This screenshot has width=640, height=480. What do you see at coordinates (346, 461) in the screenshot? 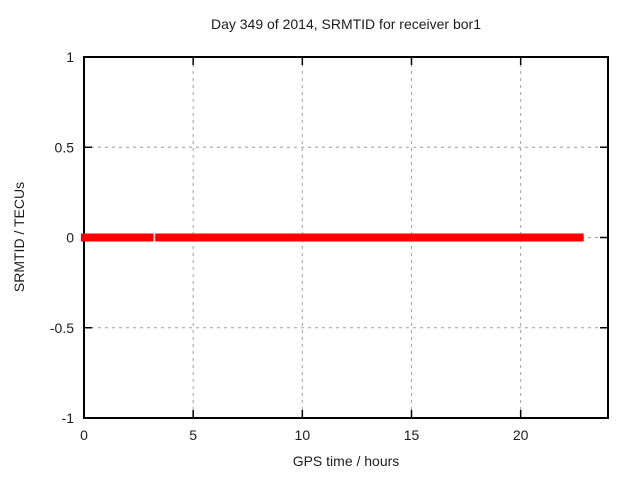
I see `x-axis-label: GPS time / hours` at bounding box center [346, 461].